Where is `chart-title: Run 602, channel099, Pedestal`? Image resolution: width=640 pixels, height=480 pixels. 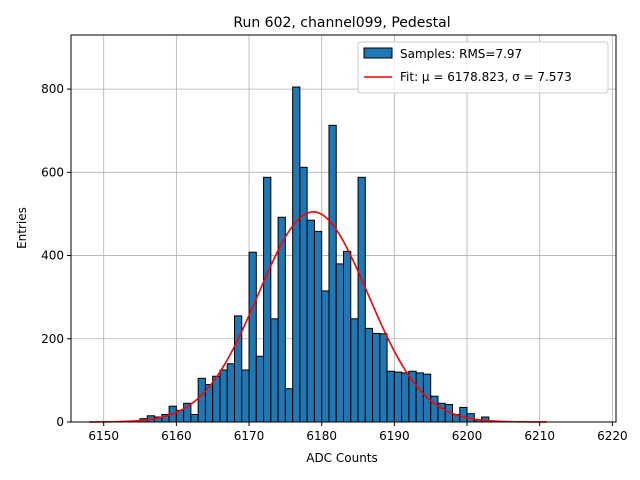
chart-title: Run 602, channel099, Pedestal is located at coordinates (341, 23).